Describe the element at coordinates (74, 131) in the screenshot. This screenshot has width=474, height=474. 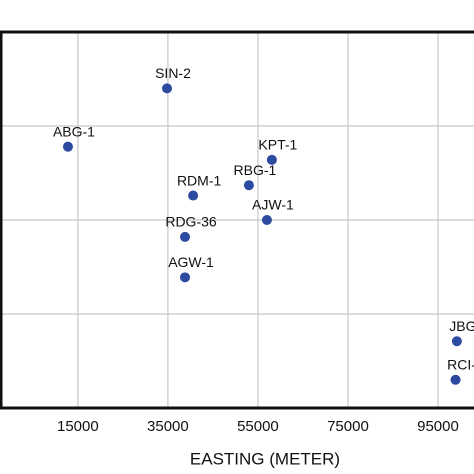
I see `point-label: ABG-1` at that location.